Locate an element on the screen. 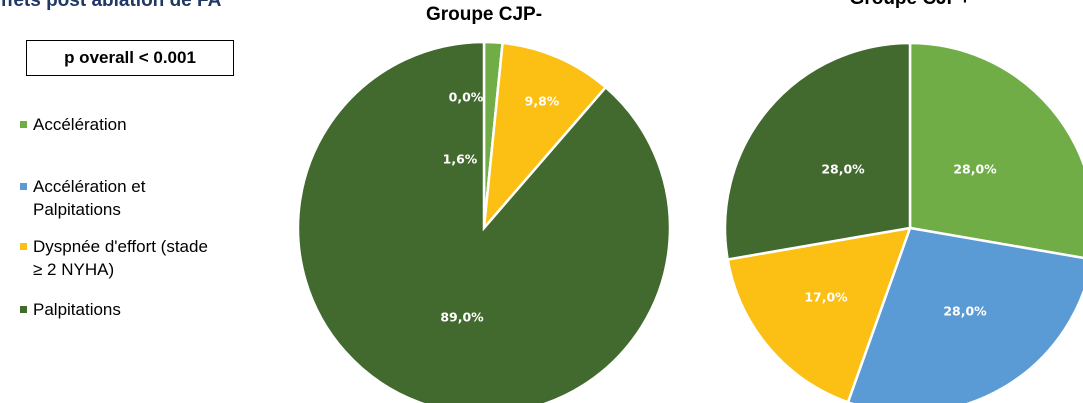 The image size is (1083, 403). p-value-box: p overall < 0.001 is located at coordinates (130, 58).